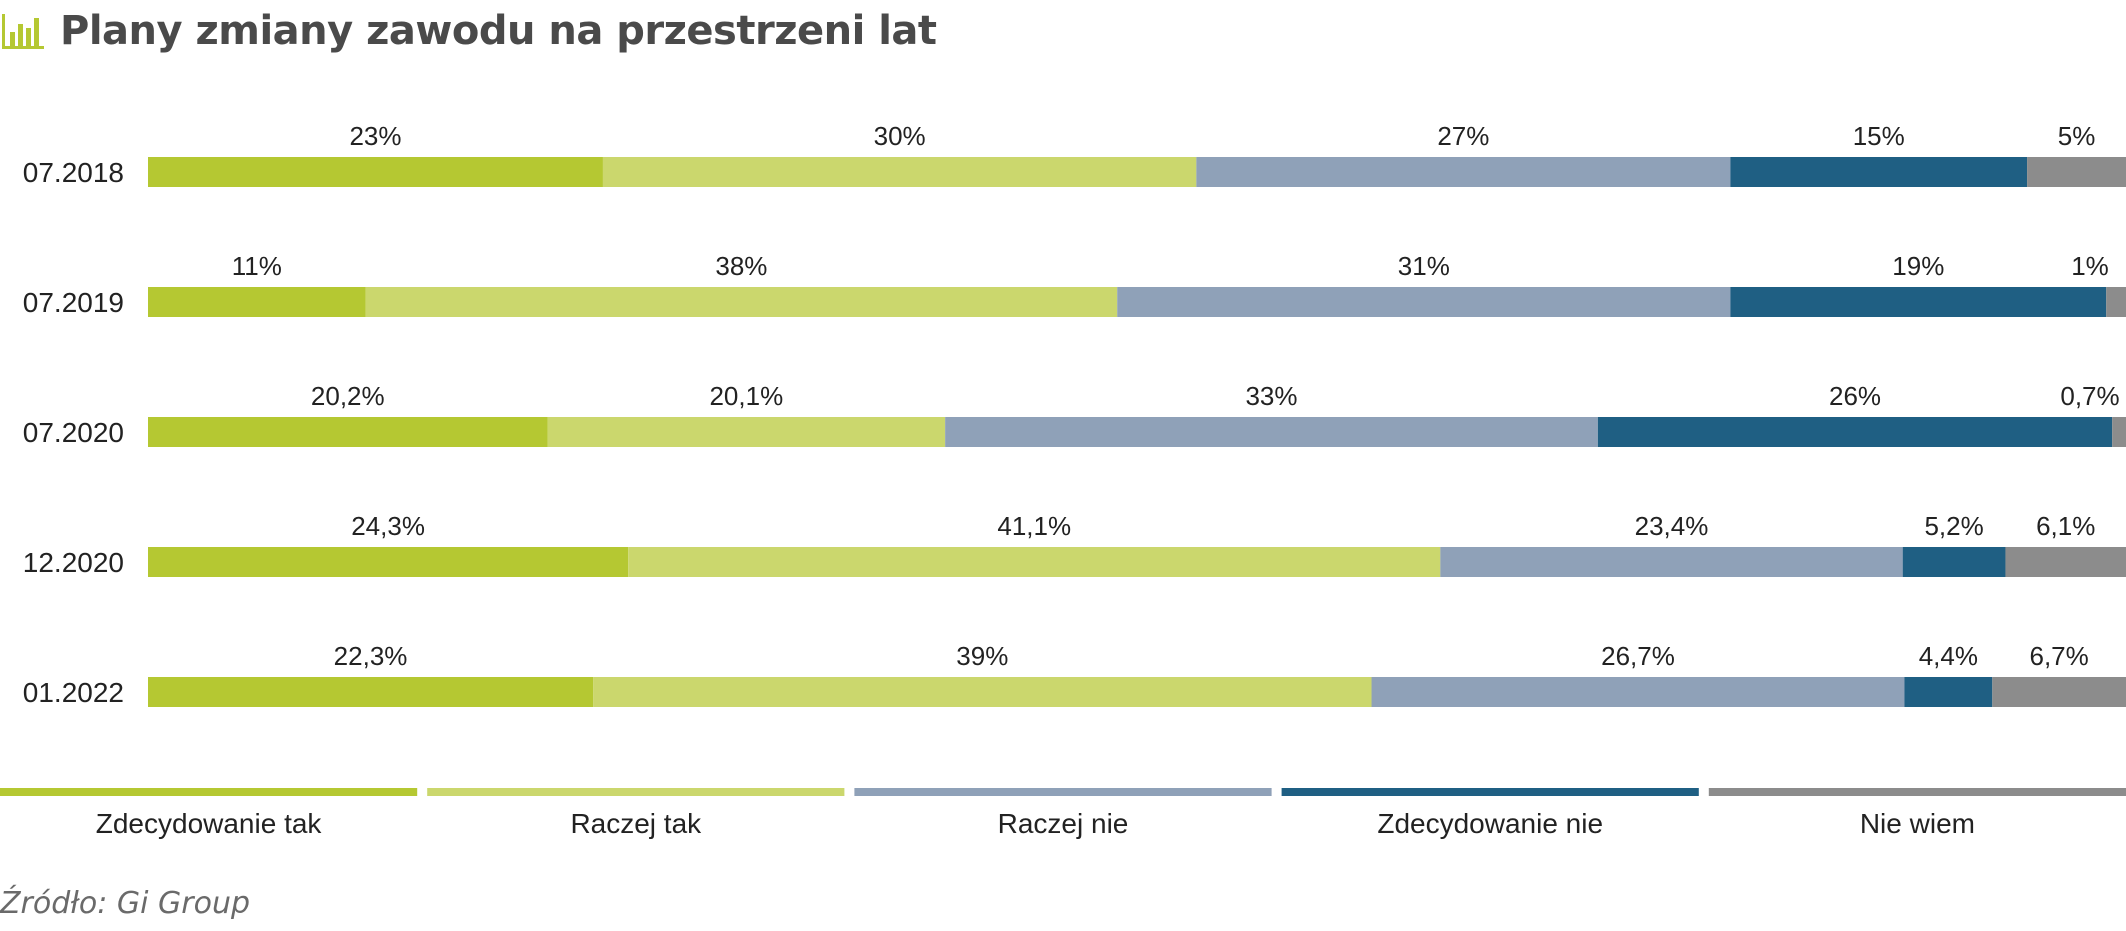 The image size is (2126, 931). Describe the element at coordinates (348, 396) in the screenshot. I see `data-label: 20,2%` at that location.